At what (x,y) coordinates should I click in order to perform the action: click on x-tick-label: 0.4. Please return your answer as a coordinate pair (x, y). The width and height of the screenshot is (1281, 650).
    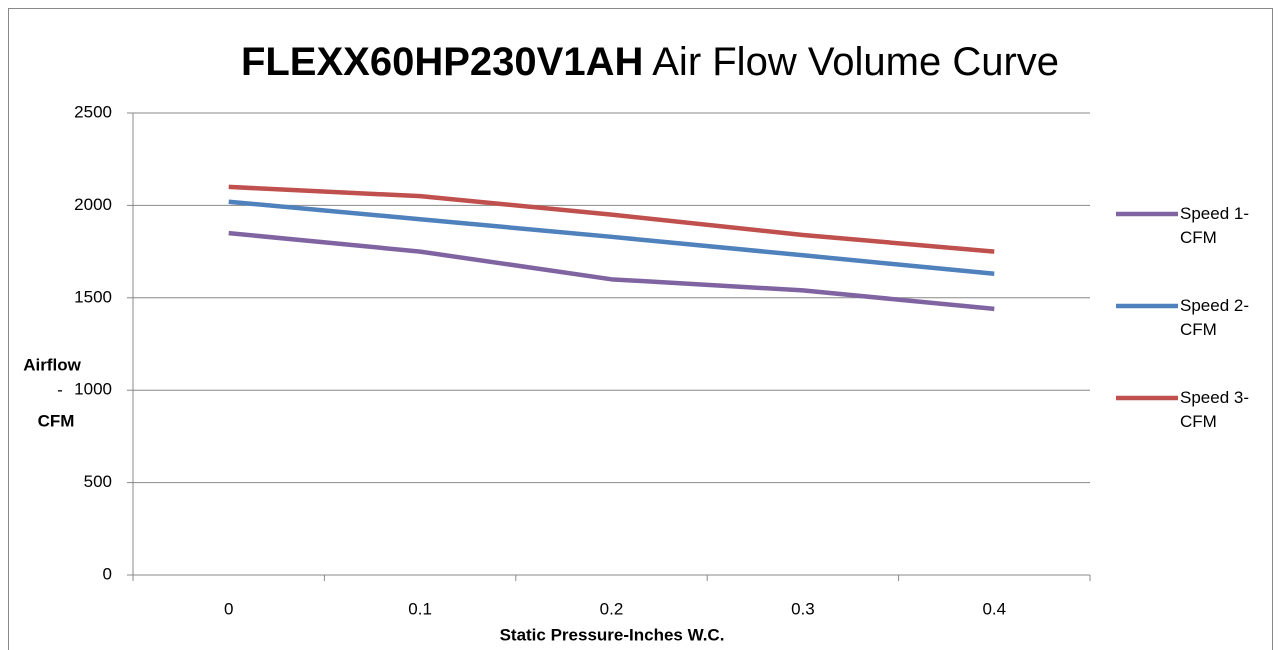
    Looking at the image, I should click on (994, 608).